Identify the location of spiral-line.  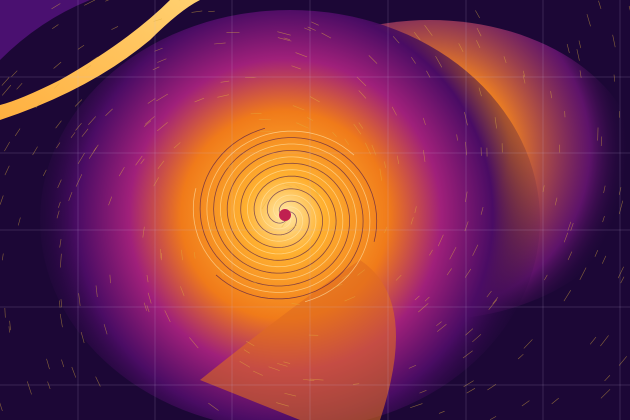
(295, 223).